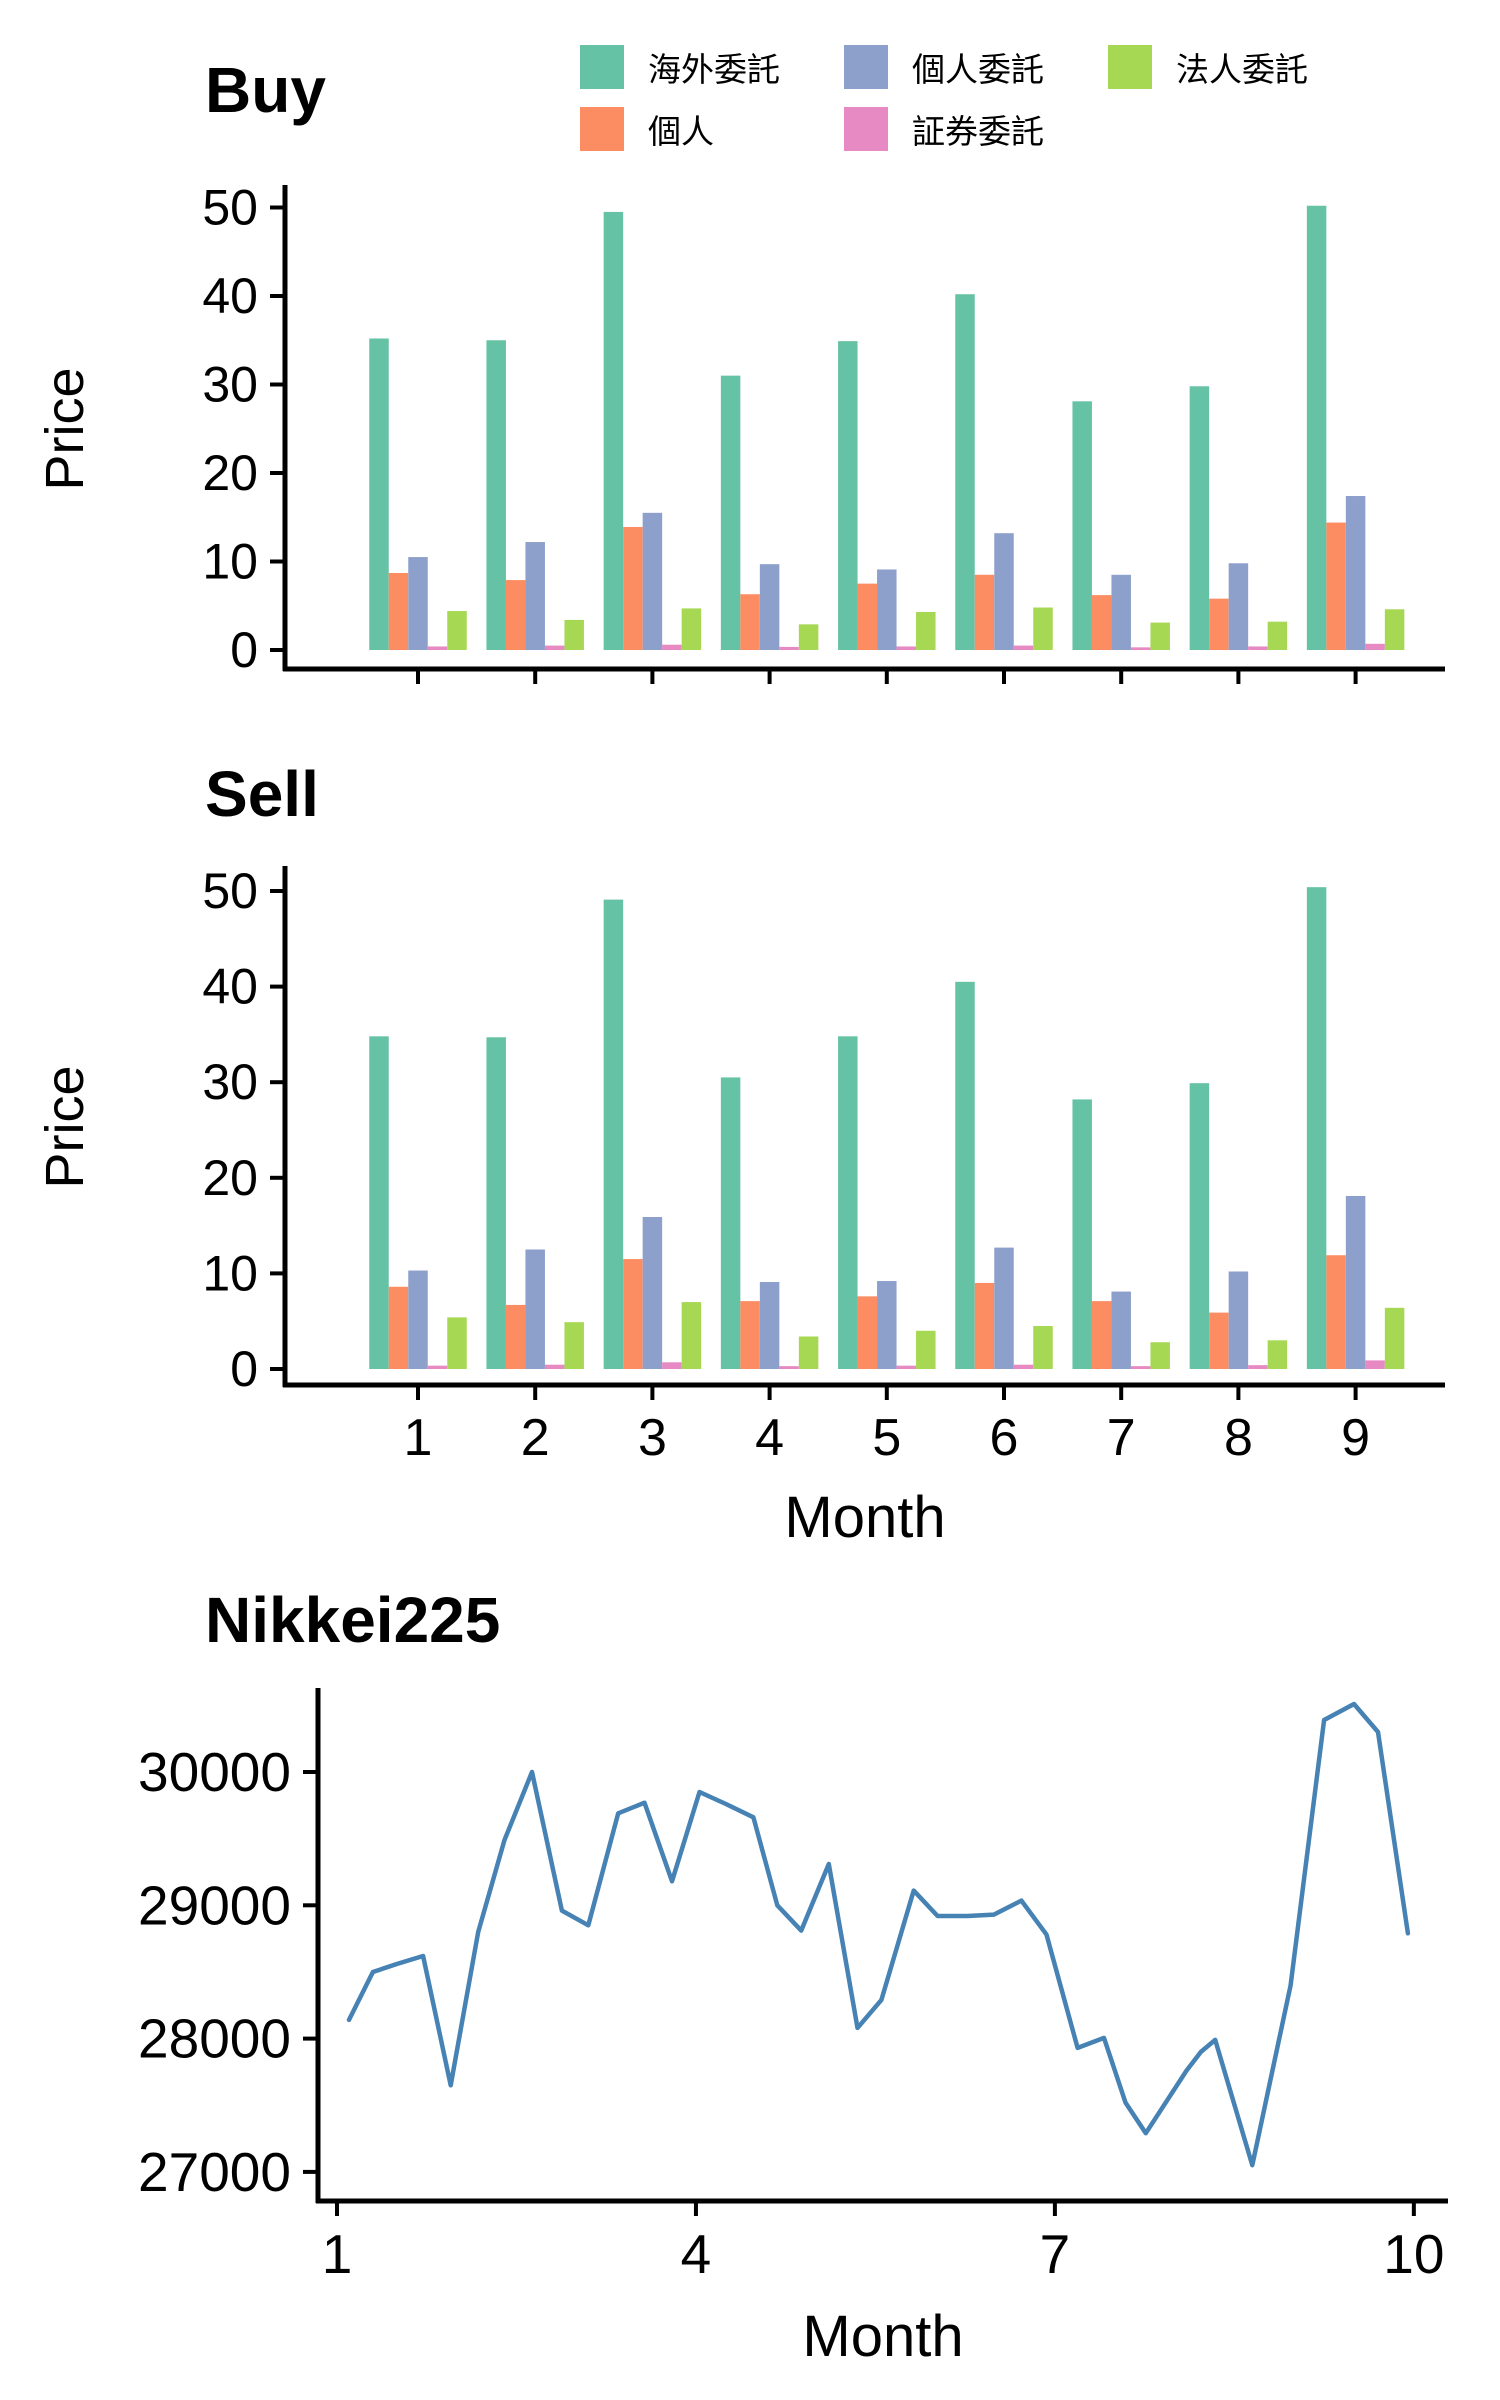 The image size is (1500, 2400). I want to click on y-tick-label: 10, so click(230, 562).